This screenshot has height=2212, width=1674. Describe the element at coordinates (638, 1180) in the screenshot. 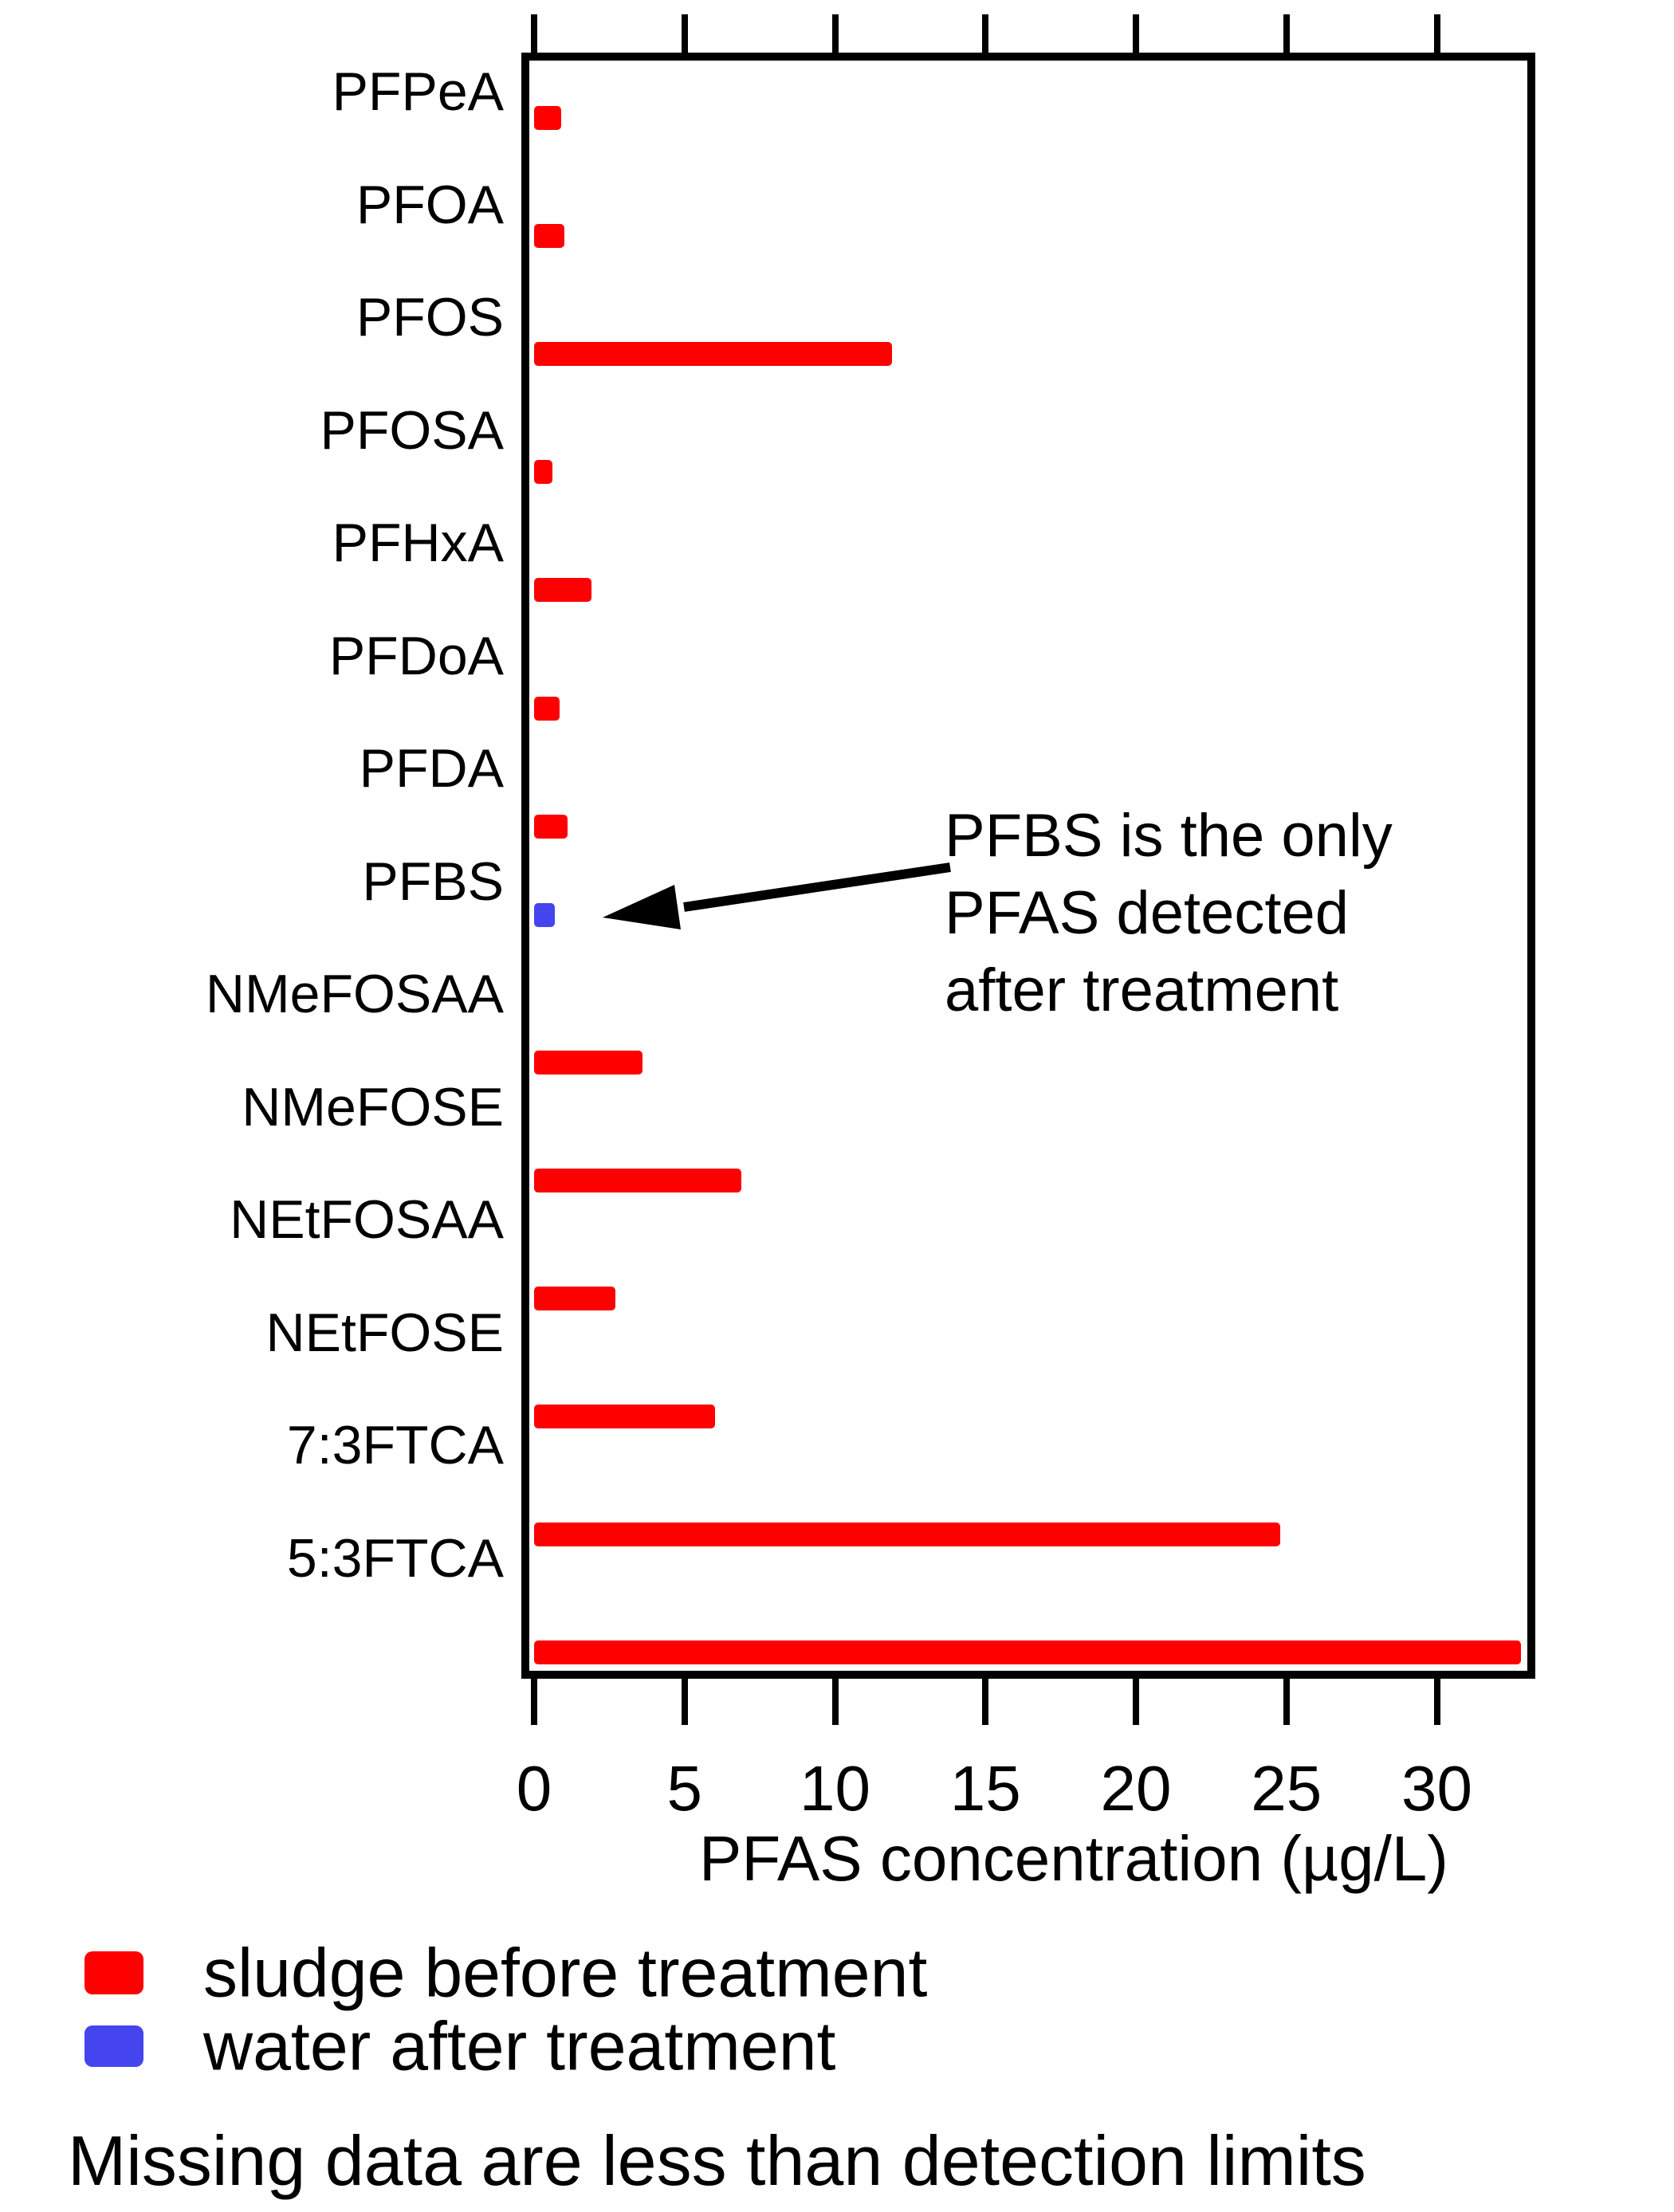

I see `bar-NMeFOSE` at that location.